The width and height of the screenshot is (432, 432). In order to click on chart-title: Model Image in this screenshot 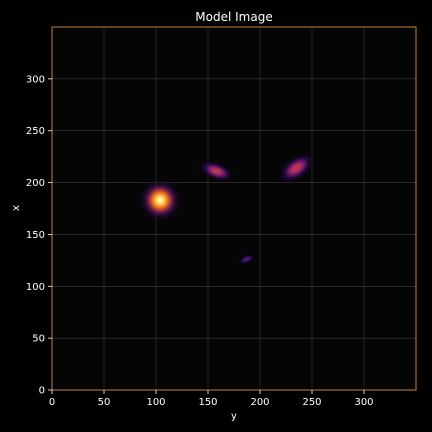, I will do `click(233, 17)`.